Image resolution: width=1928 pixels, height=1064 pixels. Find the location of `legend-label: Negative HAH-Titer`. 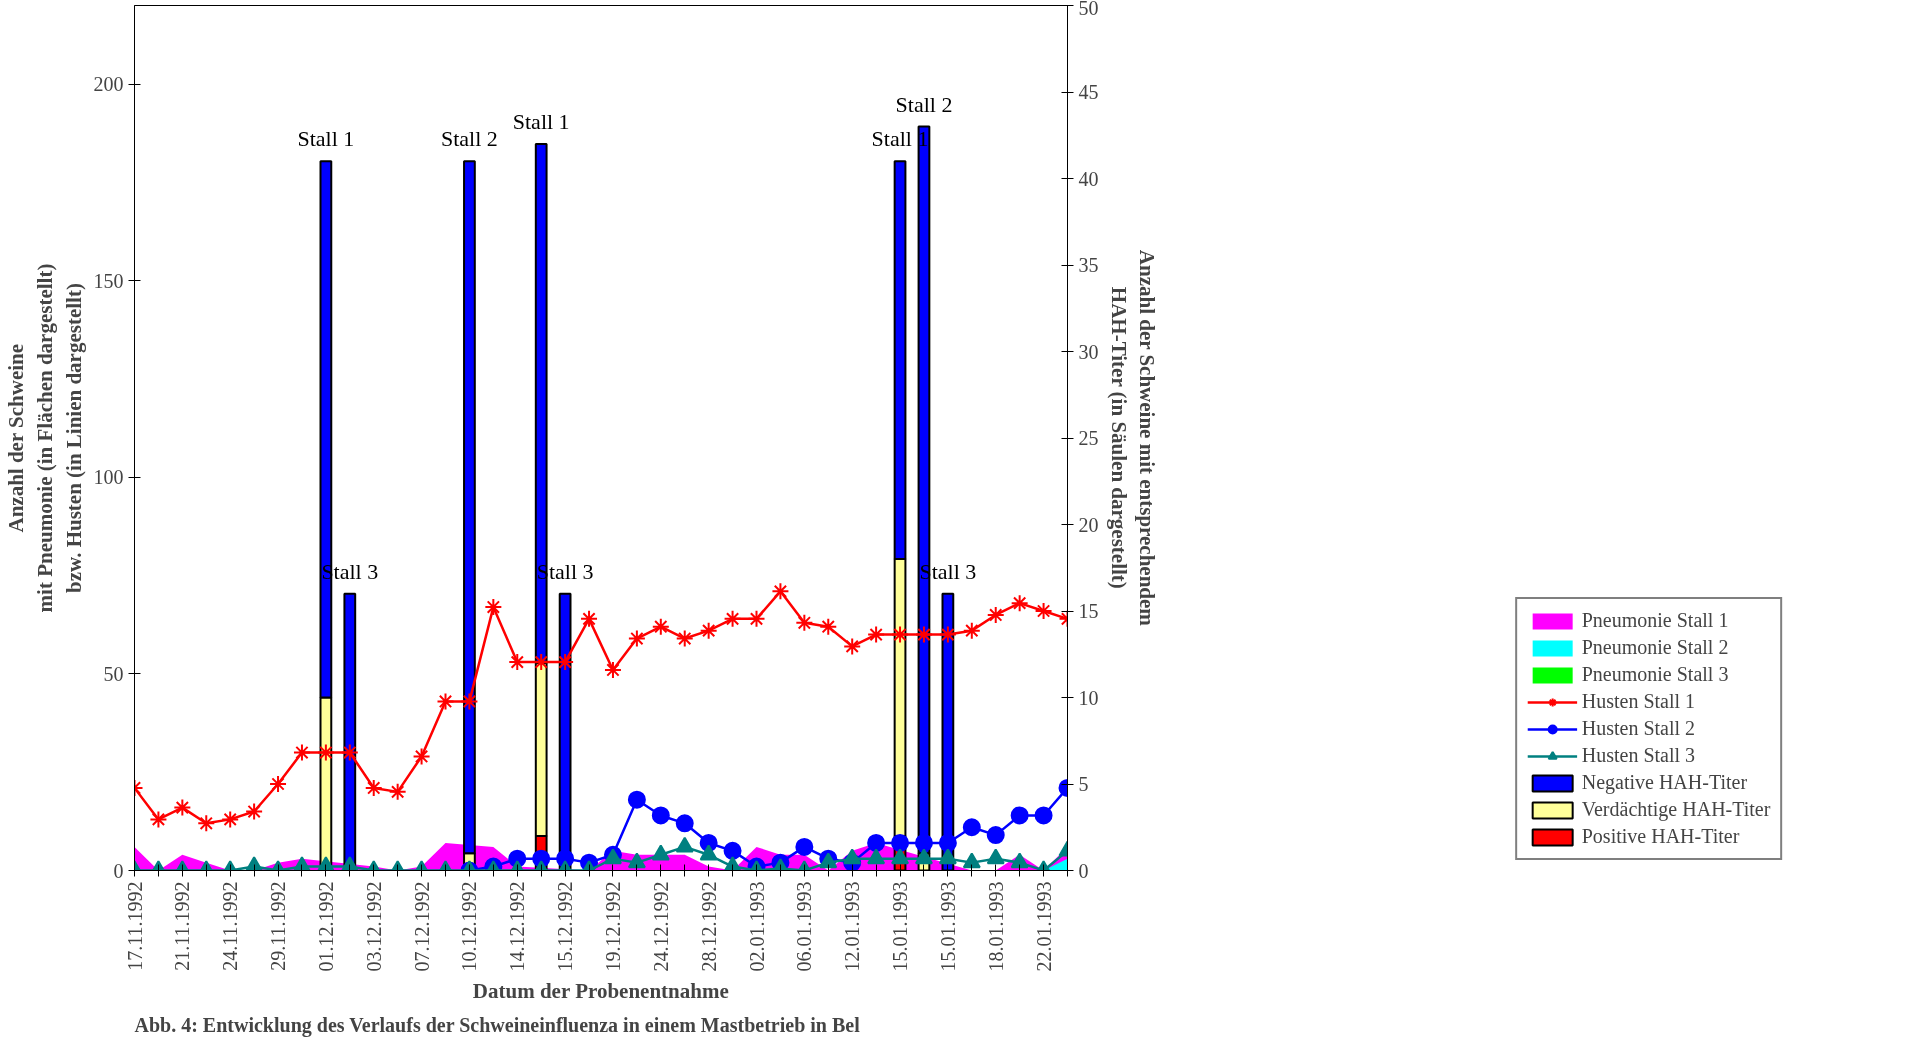

legend-label: Negative HAH-Titer is located at coordinates (1664, 782).